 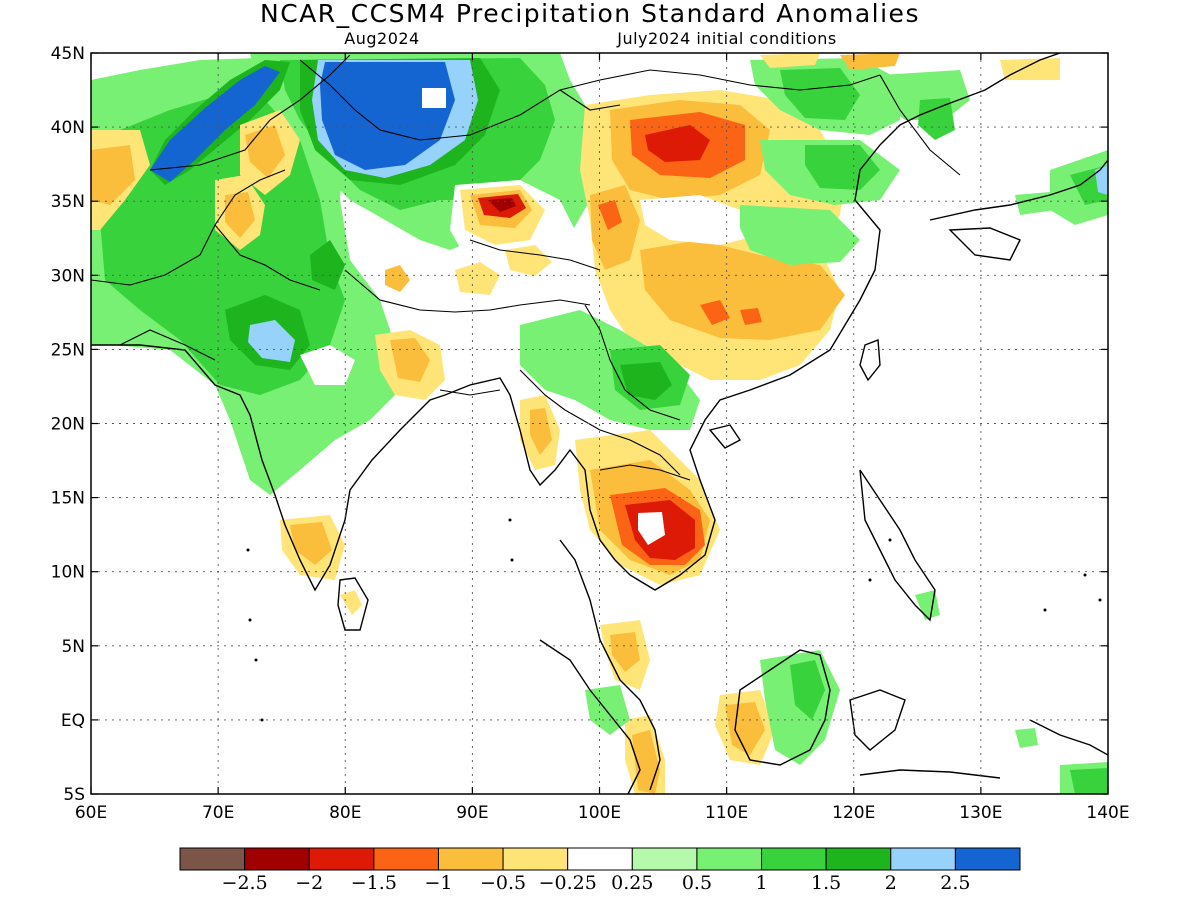 I want to click on lon-tick-label: 90E, so click(x=472, y=813).